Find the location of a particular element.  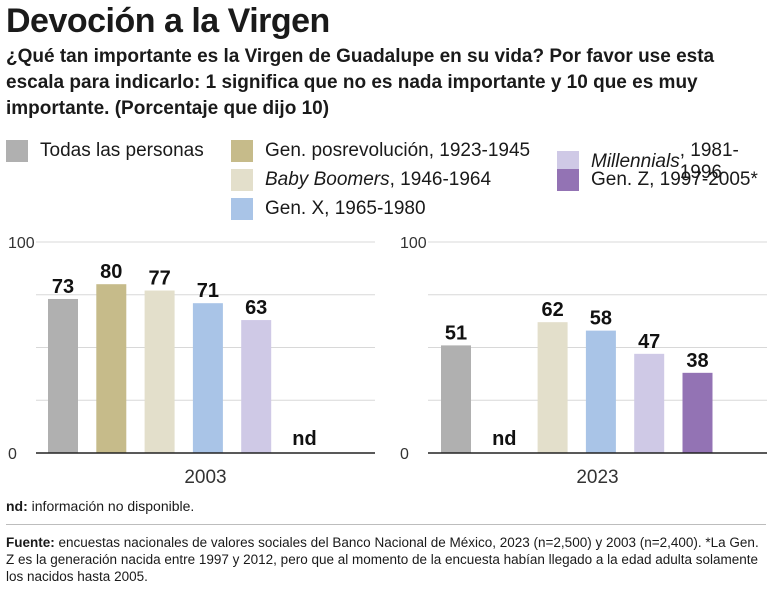

footnote-text: información no disponible. is located at coordinates (111, 506).